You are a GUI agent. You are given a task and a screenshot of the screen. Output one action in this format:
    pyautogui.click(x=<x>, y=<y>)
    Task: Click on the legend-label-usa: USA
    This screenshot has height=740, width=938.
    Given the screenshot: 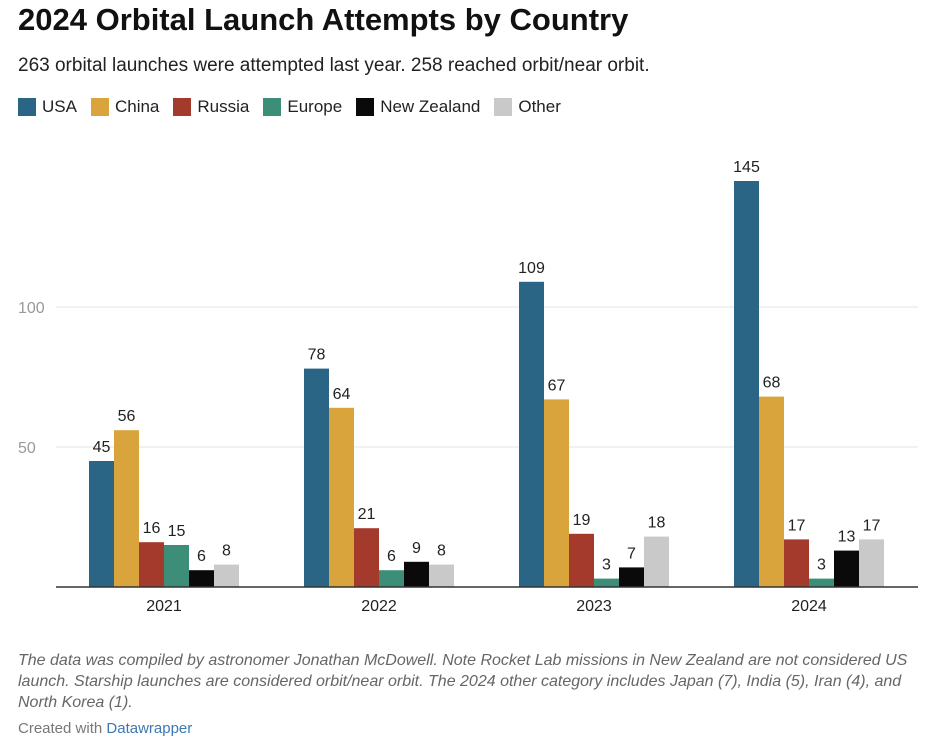 What is the action you would take?
    pyautogui.click(x=59, y=106)
    